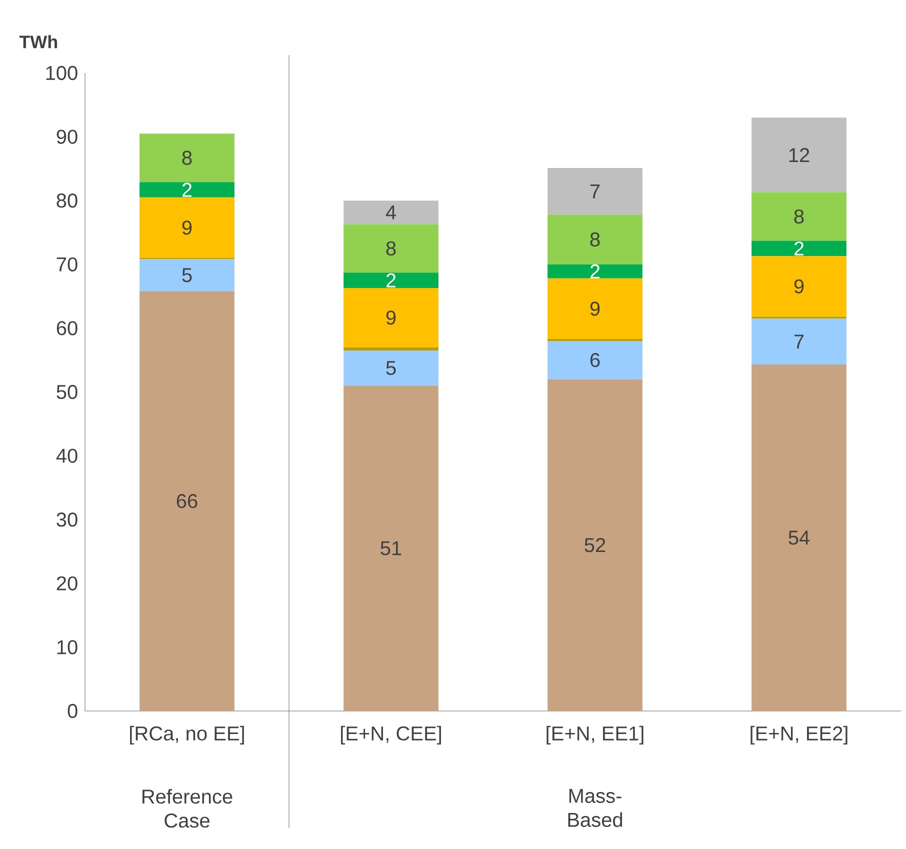 This screenshot has height=849, width=906. Describe the element at coordinates (187, 735) in the screenshot. I see `x-tick-label: [RCa, no EE]` at that location.